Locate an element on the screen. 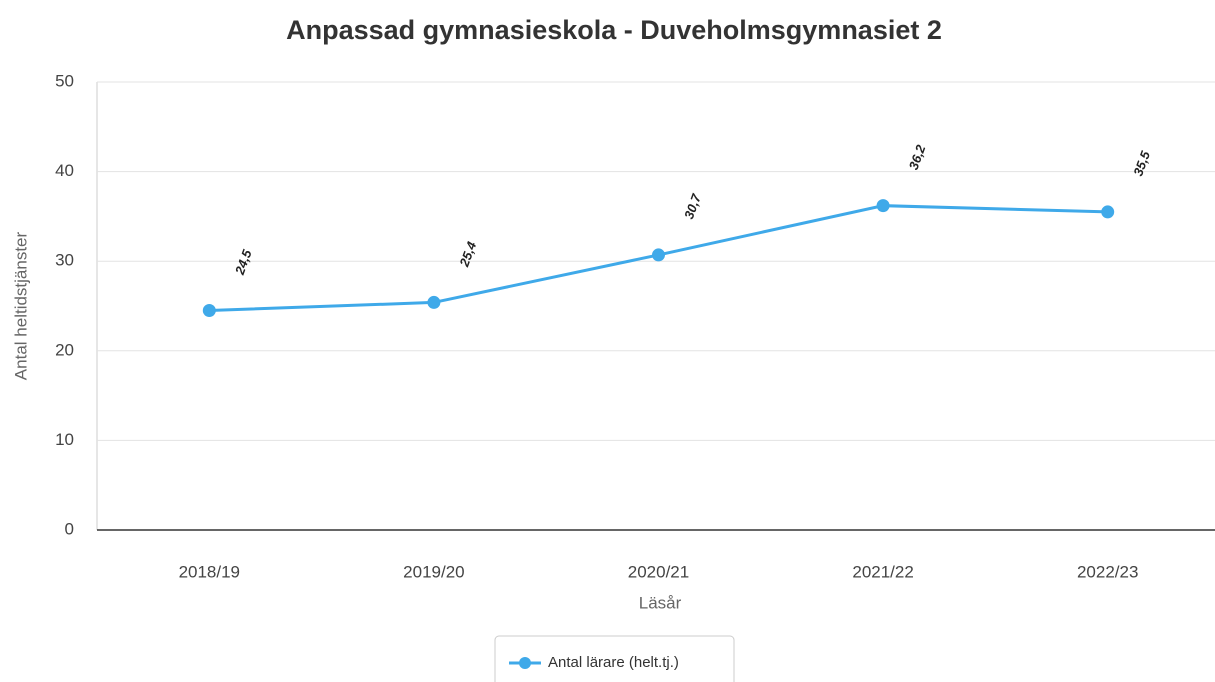  x-axis-label: Läsår is located at coordinates (660, 602).